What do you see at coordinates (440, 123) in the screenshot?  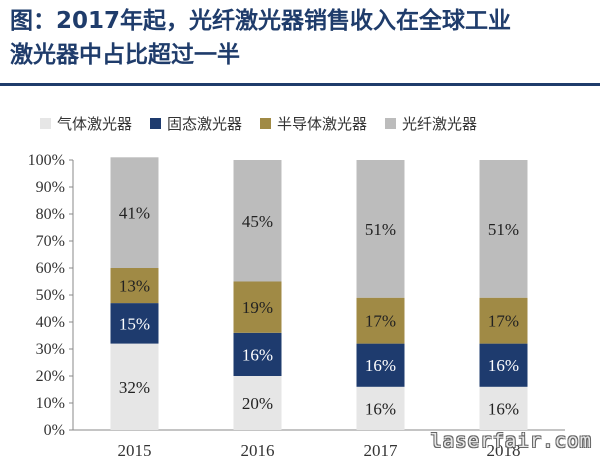 I see `legend-label-fiber: 光纤激光器` at bounding box center [440, 123].